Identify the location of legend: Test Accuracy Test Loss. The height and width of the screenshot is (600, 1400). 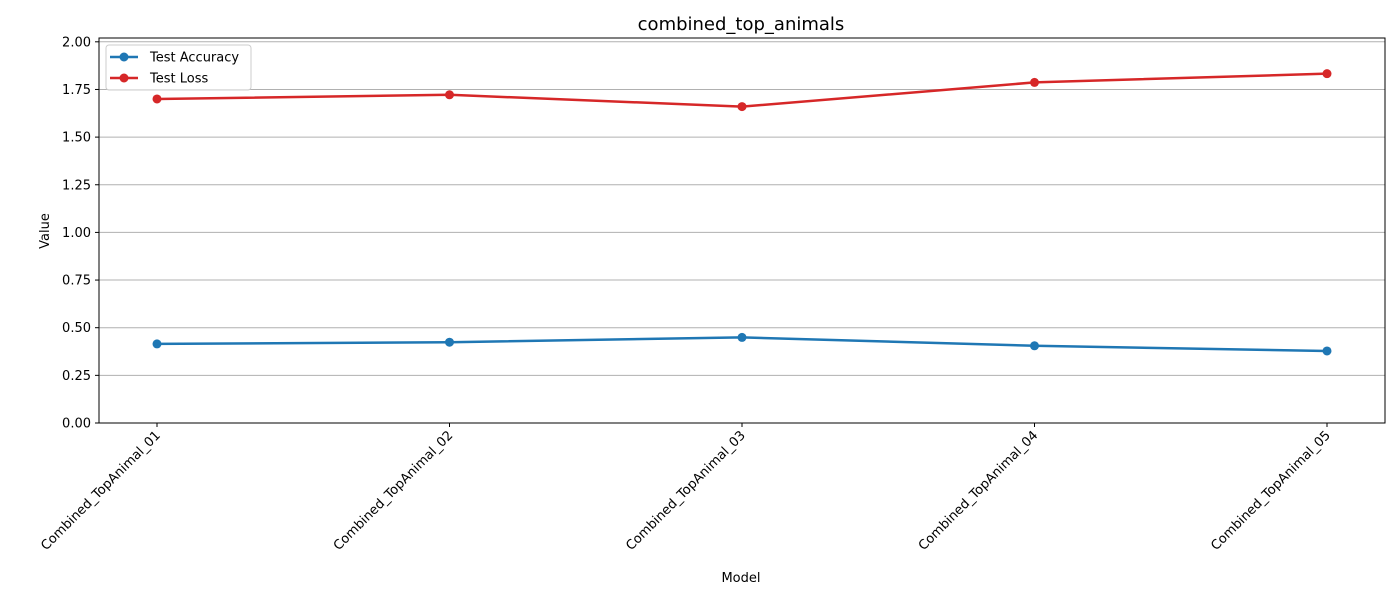
(178, 67).